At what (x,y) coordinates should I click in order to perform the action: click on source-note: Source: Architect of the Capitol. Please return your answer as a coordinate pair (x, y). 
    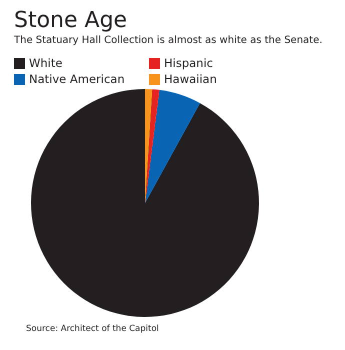
    Looking at the image, I should click on (93, 329).